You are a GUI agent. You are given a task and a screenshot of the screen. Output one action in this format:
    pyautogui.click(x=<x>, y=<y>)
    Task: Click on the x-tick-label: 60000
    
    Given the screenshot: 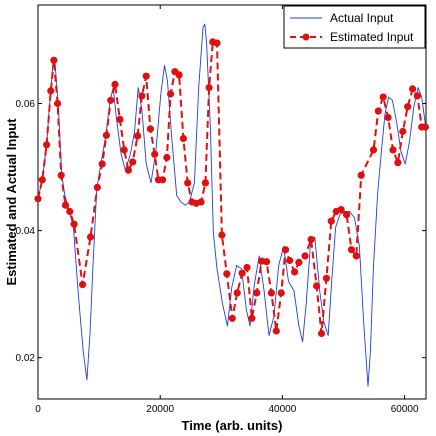 What is the action you would take?
    pyautogui.click(x=405, y=409)
    